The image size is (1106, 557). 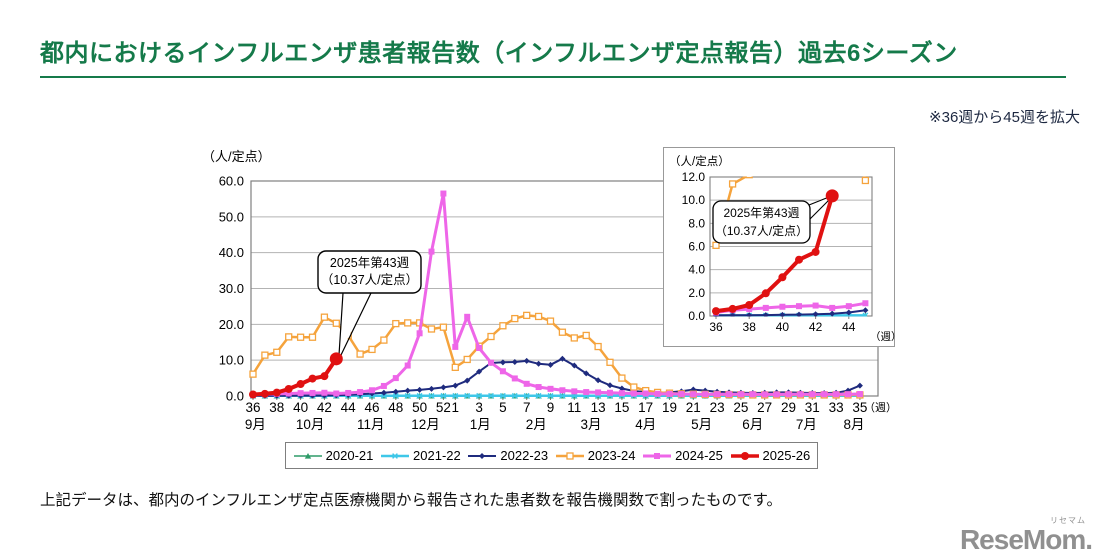 I want to click on title-underline, so click(x=553, y=77).